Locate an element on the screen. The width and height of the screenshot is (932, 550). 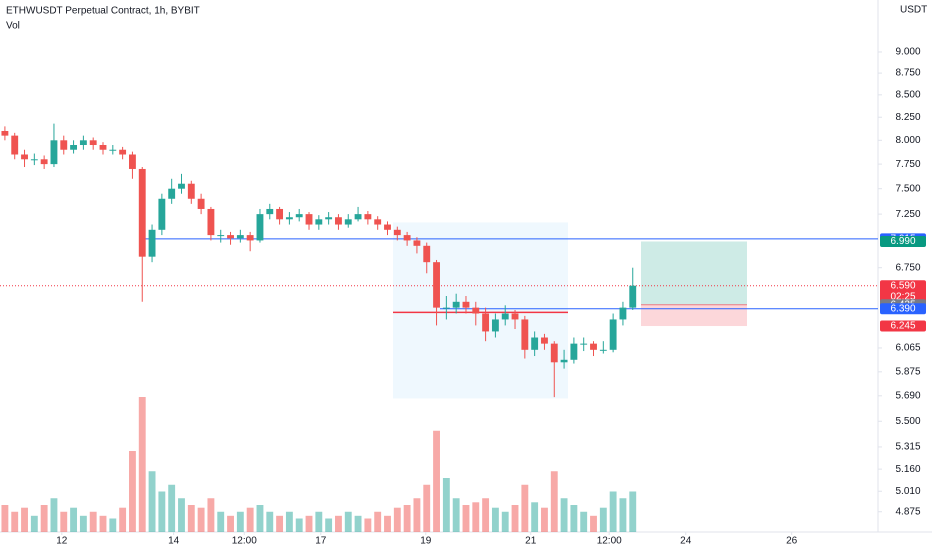
price-label: 6.590 is located at coordinates (902, 285).